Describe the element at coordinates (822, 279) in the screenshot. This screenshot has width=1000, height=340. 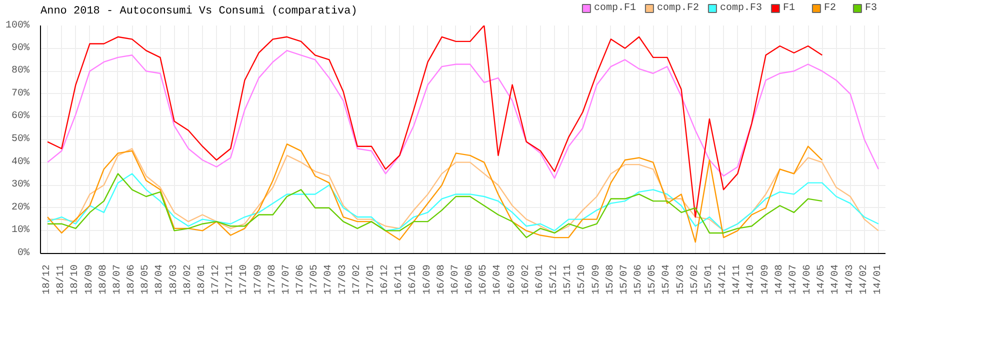
I see `x-tick-label: 14/05` at that location.